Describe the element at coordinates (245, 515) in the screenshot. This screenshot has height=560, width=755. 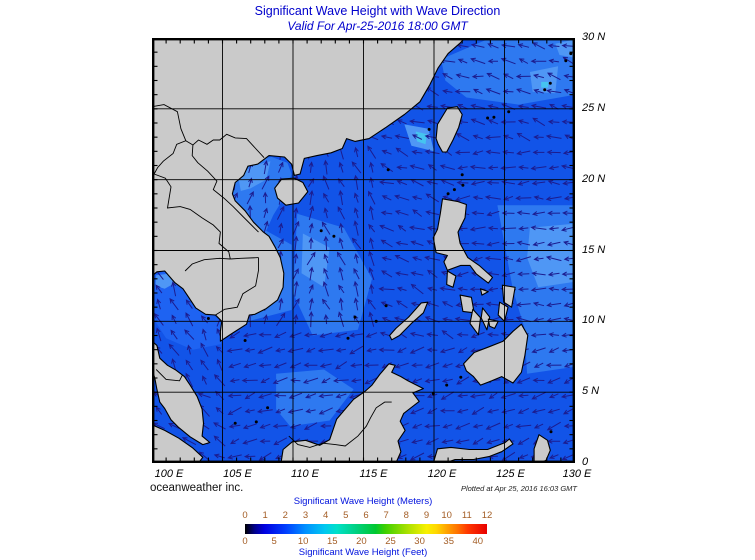
I see `meters-tick-0: 0` at that location.